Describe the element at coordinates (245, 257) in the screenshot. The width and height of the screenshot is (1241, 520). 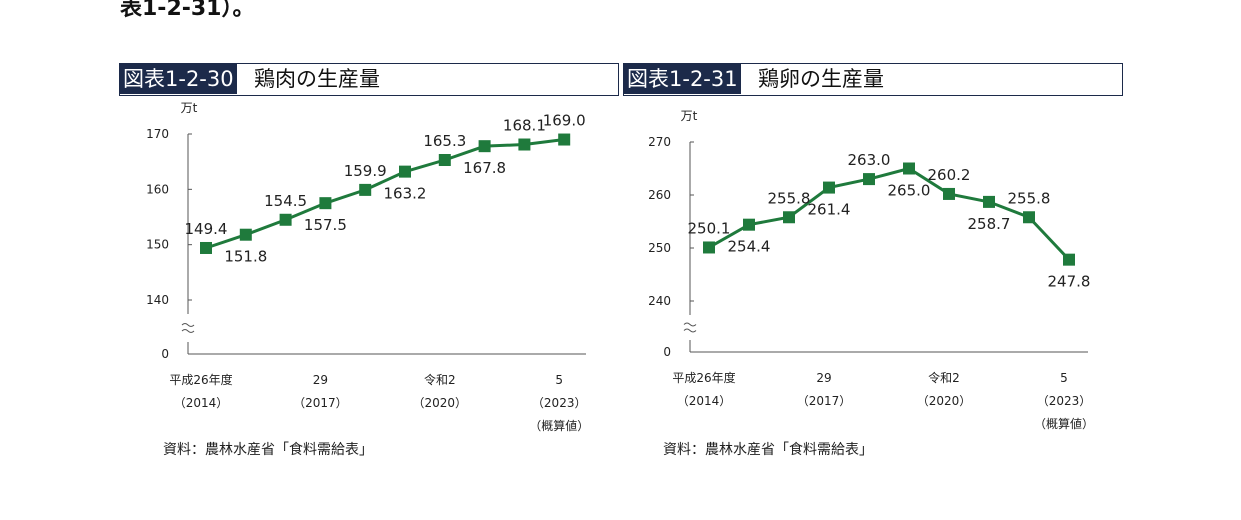
I see `data-value-label: 151.8` at that location.